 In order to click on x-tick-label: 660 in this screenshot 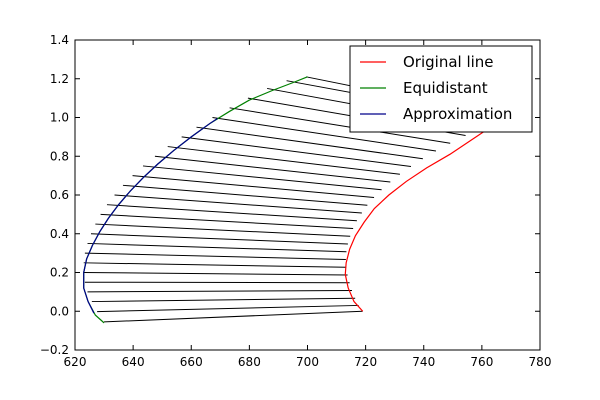, I will do `click(191, 362)`.